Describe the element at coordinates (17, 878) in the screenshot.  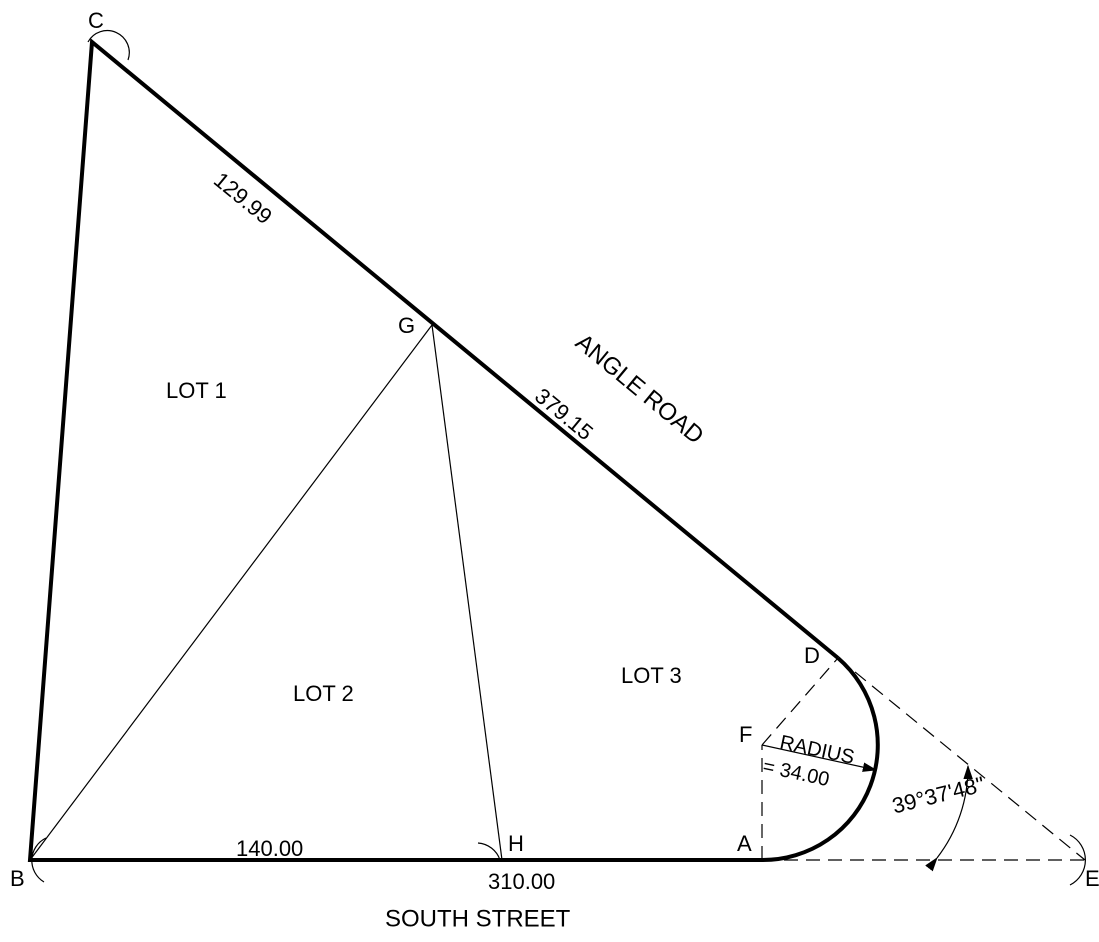
I see `point-label: B` at that location.